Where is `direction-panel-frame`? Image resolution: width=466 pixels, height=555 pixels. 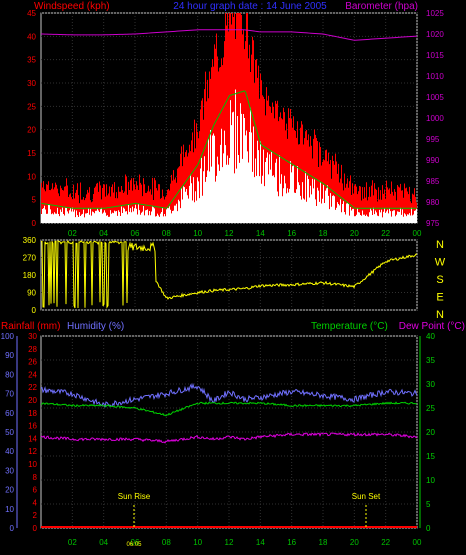 direction-panel-frame is located at coordinates (229, 275).